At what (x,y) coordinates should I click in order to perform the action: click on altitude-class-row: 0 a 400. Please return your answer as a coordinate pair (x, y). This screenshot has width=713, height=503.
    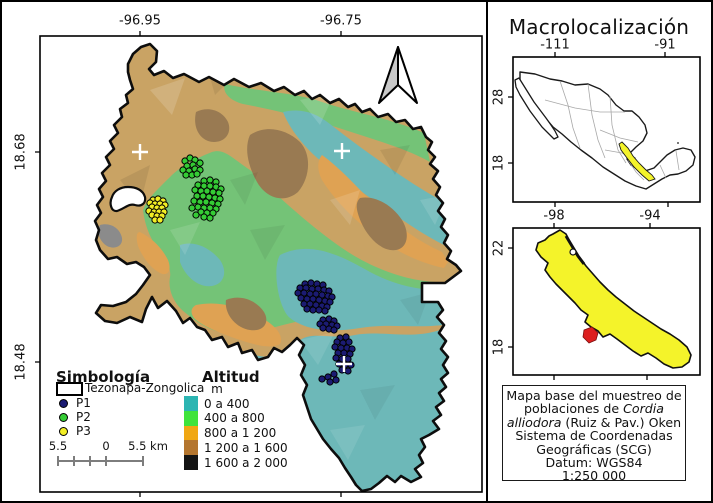
    Looking at the image, I should click on (217, 403).